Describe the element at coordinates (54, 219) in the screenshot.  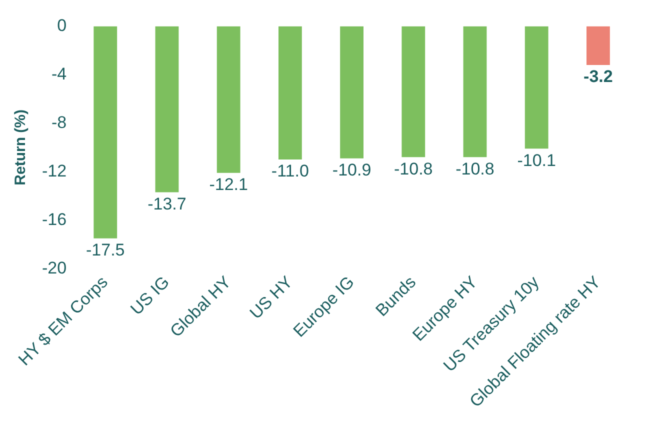
I see `y-tick-label: -16` at that location.